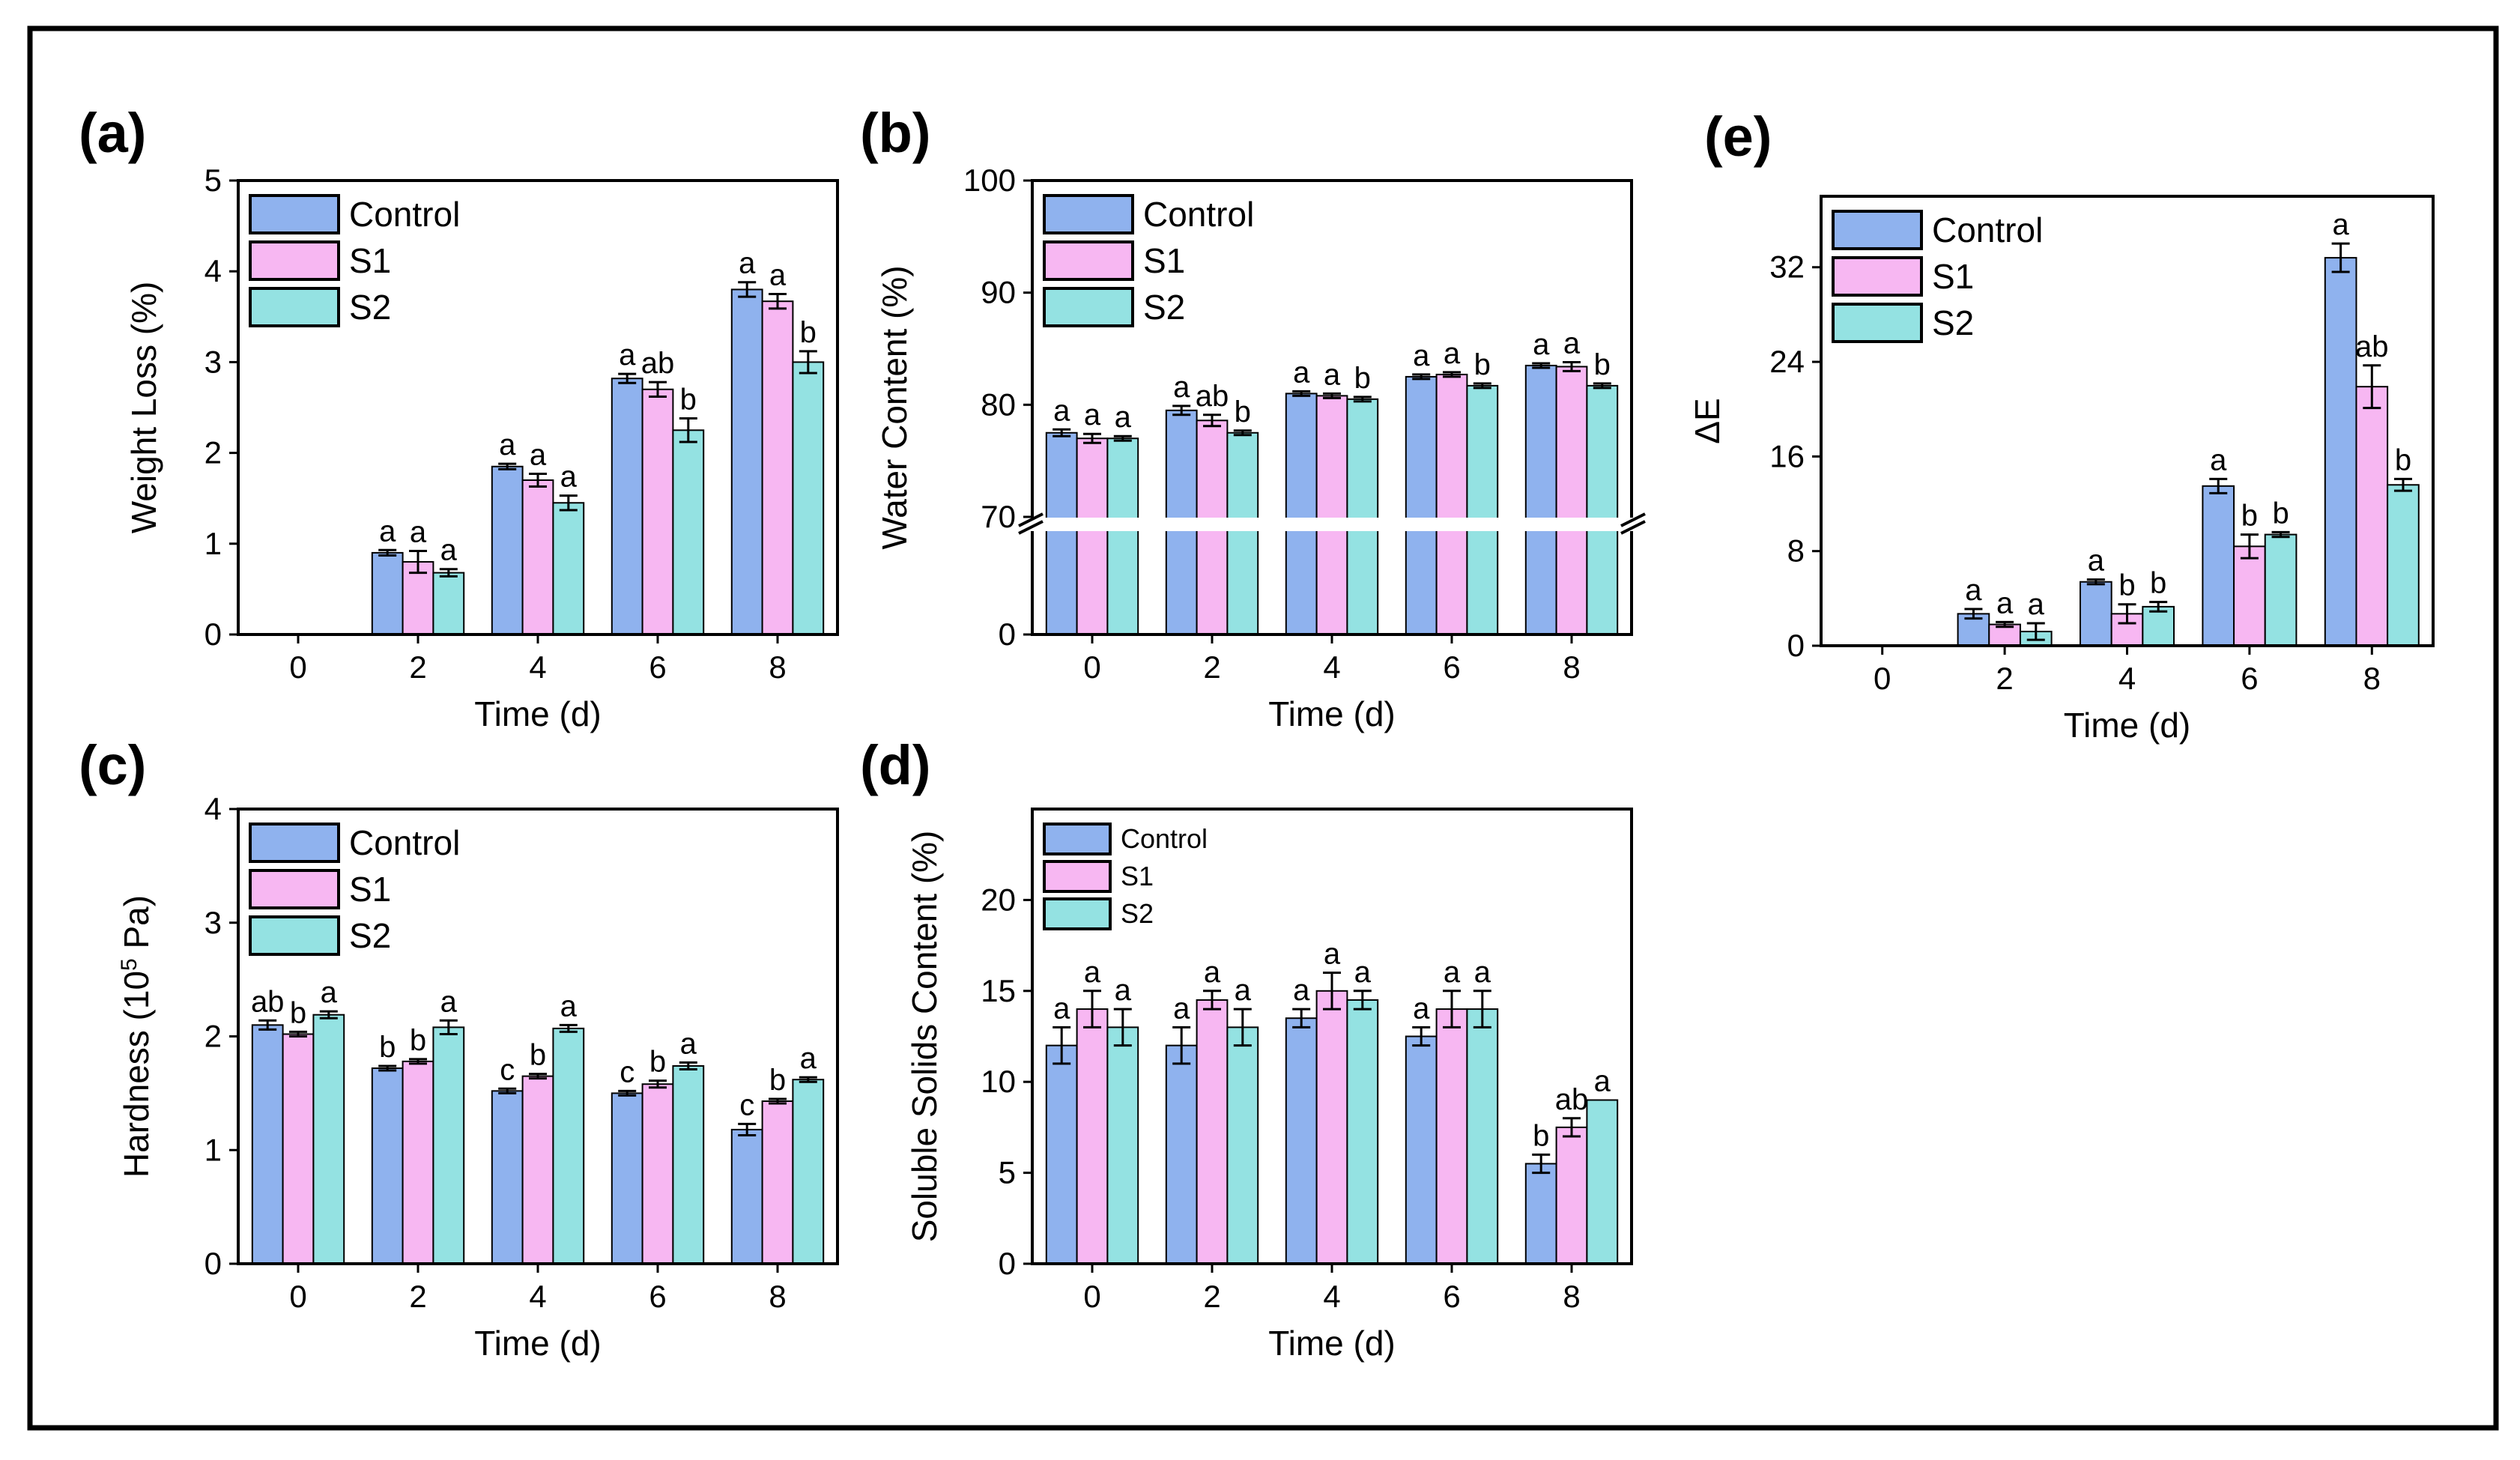 This screenshot has width=2520, height=1460. I want to click on y-axis-title: Hardness (105 Pa), so click(136, 1036).